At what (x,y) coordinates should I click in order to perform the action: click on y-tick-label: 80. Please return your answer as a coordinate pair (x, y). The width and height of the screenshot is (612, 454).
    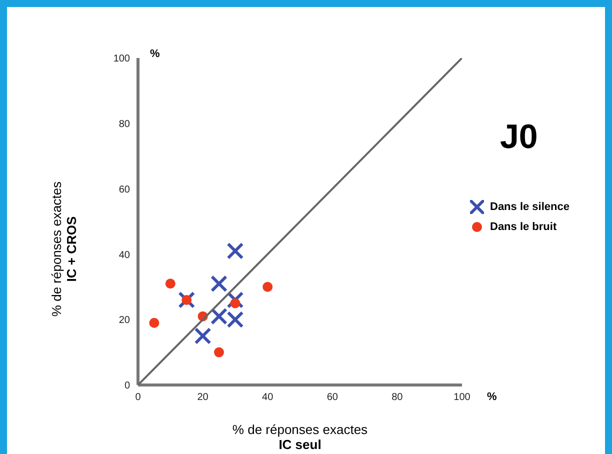
    Looking at the image, I should click on (124, 124).